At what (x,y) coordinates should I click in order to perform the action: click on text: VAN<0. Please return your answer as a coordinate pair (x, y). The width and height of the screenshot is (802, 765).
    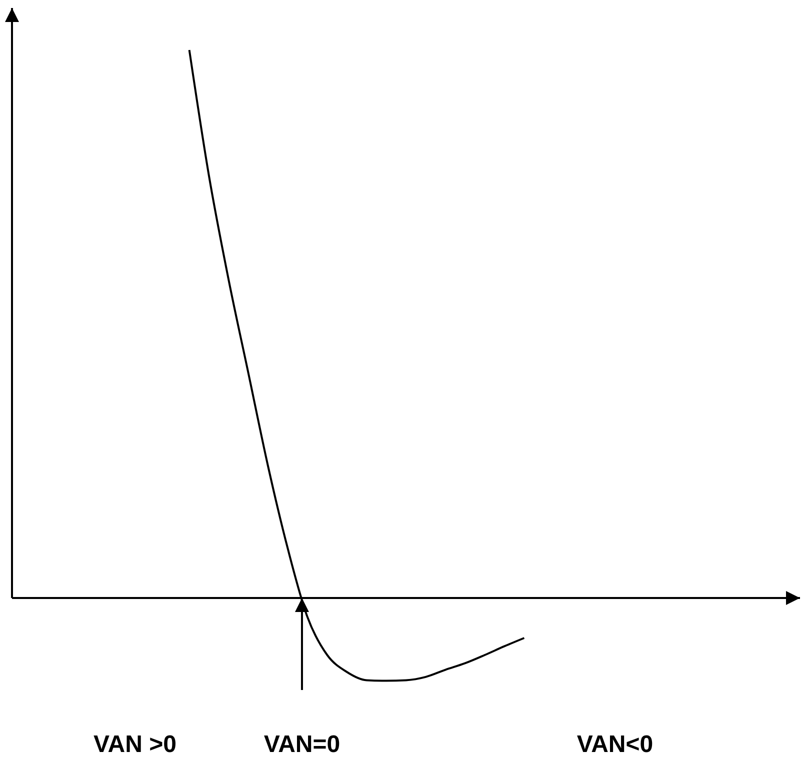
    Looking at the image, I should click on (615, 744).